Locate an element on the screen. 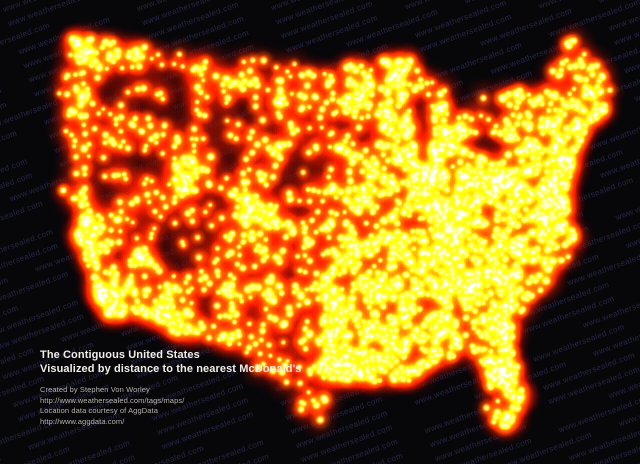 The width and height of the screenshot is (640, 464). credit-site-url: http://www.weathersealed.com/tags/maps/ is located at coordinates (112, 400).